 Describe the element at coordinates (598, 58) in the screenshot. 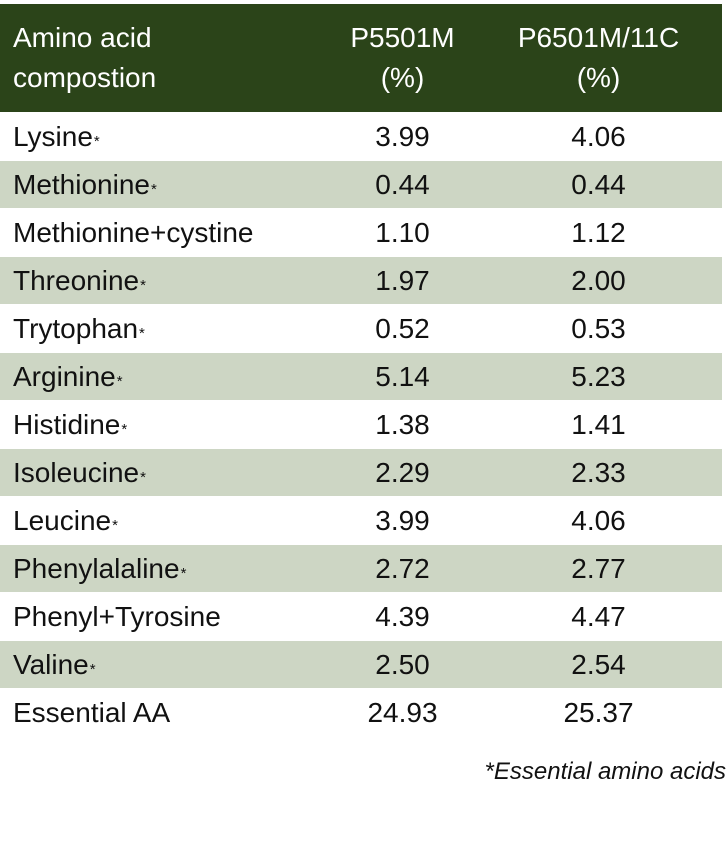

I see `header-p6501m-11c: P6501M/11C (%)` at that location.